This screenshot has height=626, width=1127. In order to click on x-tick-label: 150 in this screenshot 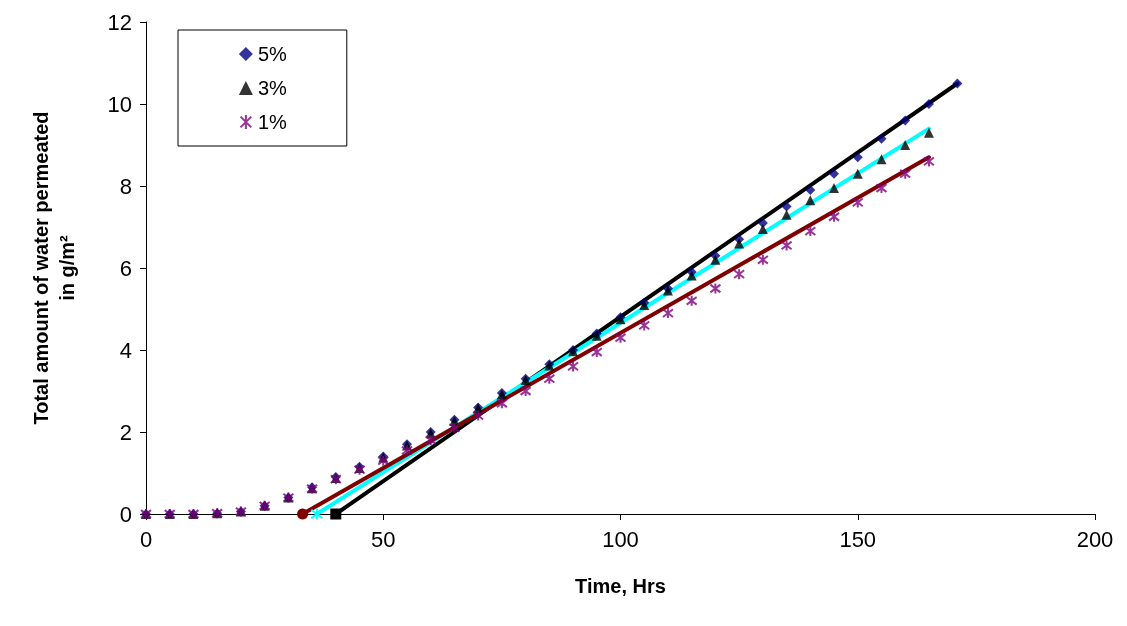, I will do `click(858, 539)`.